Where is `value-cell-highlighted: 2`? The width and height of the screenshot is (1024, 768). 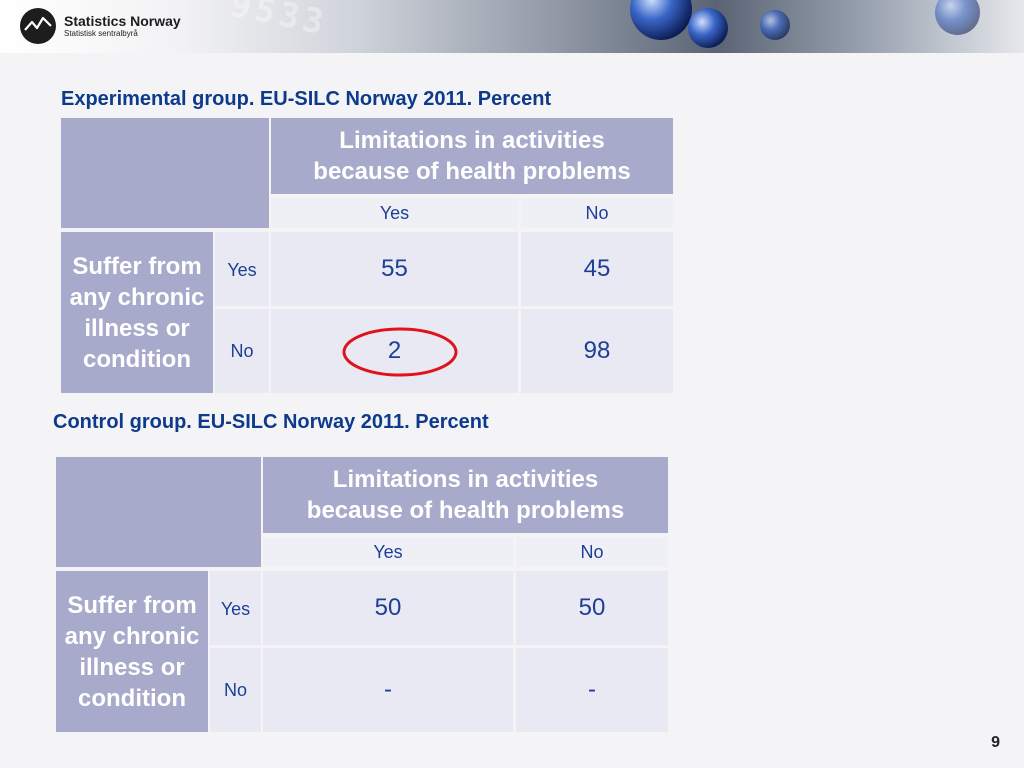 value-cell-highlighted: 2 is located at coordinates (394, 351).